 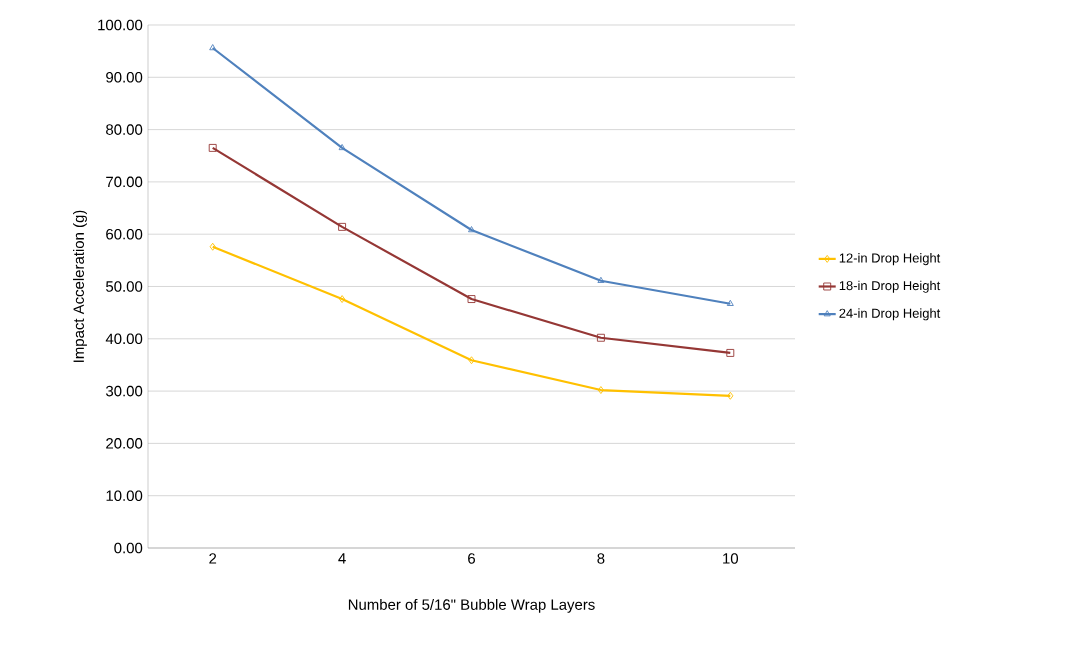 What do you see at coordinates (124, 286) in the screenshot?
I see `y-tick-label: 50.00` at bounding box center [124, 286].